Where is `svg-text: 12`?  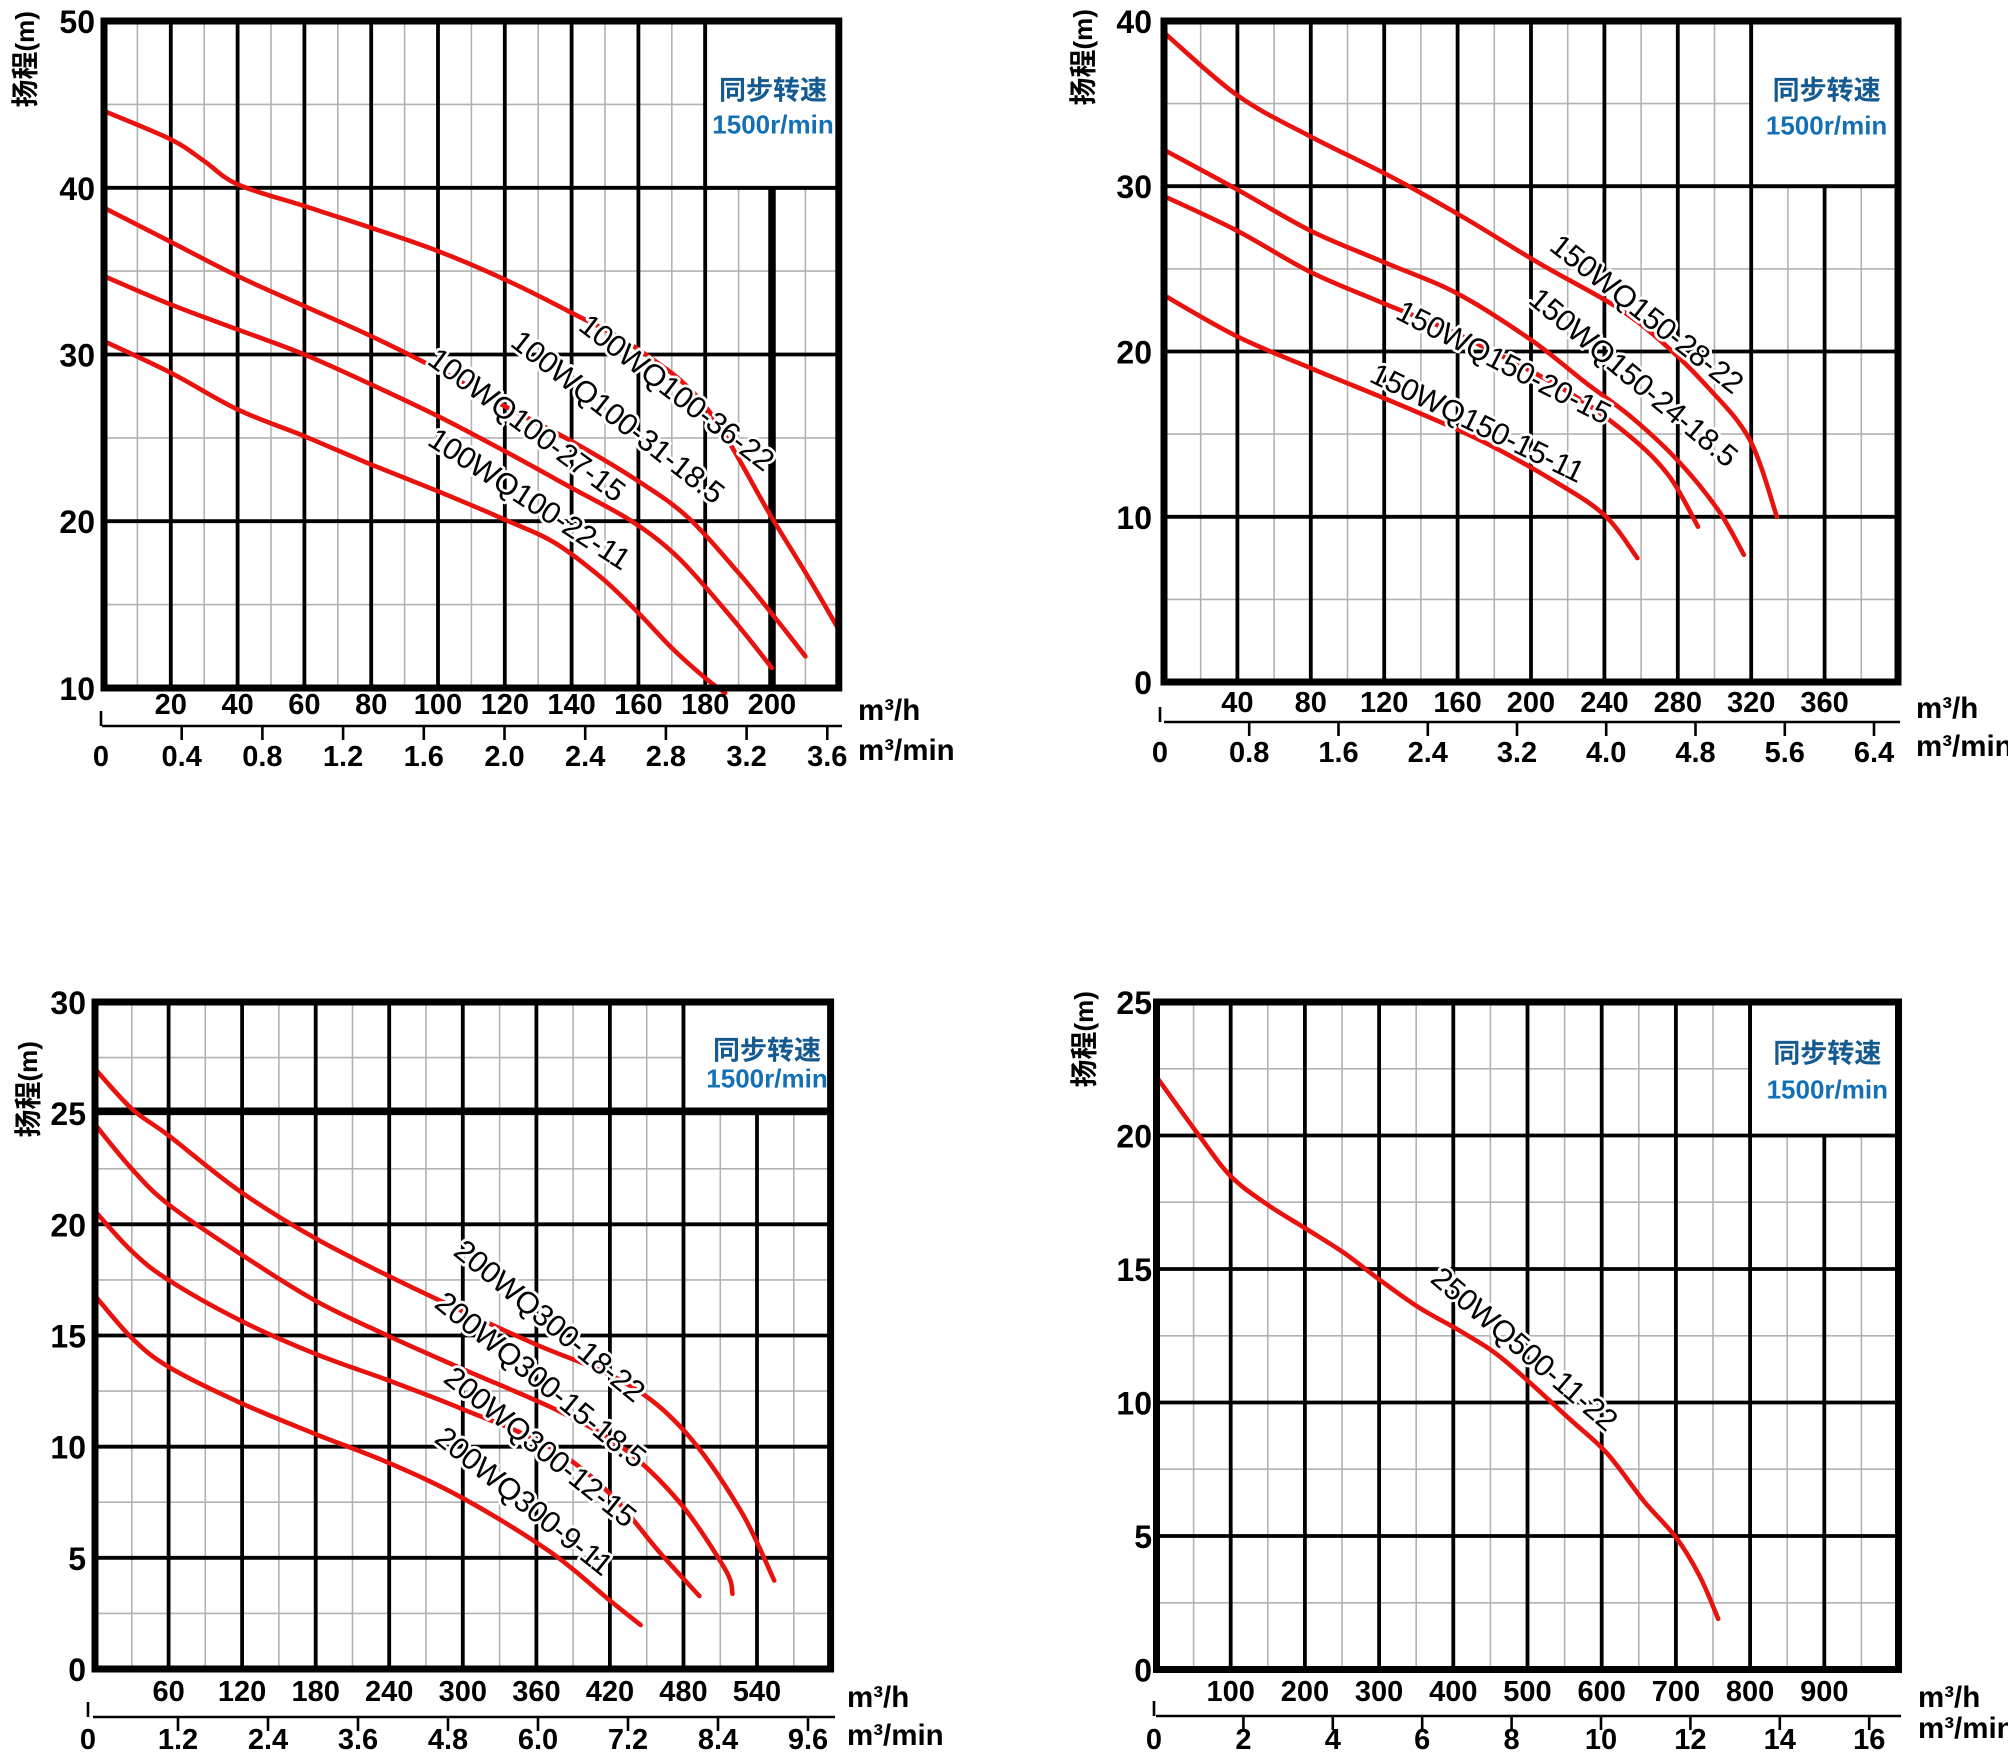 svg-text: 12 is located at coordinates (1690, 1740).